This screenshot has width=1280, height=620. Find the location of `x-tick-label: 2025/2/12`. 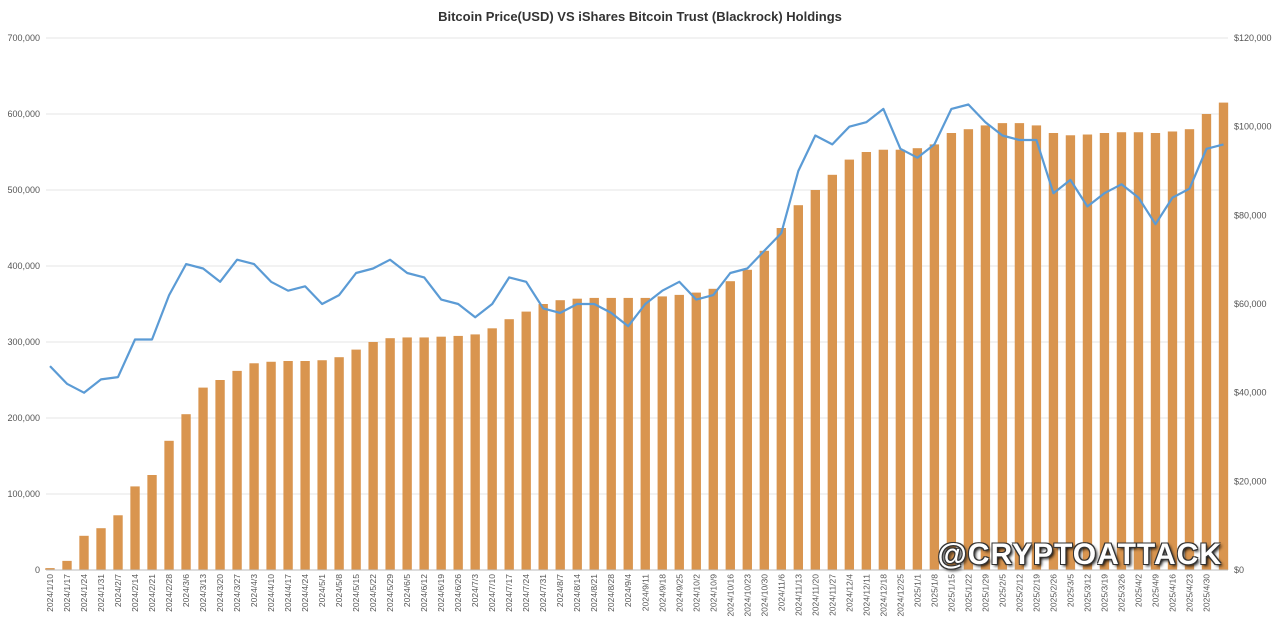

x-tick-label: 2025/2/12 is located at coordinates (1019, 593).